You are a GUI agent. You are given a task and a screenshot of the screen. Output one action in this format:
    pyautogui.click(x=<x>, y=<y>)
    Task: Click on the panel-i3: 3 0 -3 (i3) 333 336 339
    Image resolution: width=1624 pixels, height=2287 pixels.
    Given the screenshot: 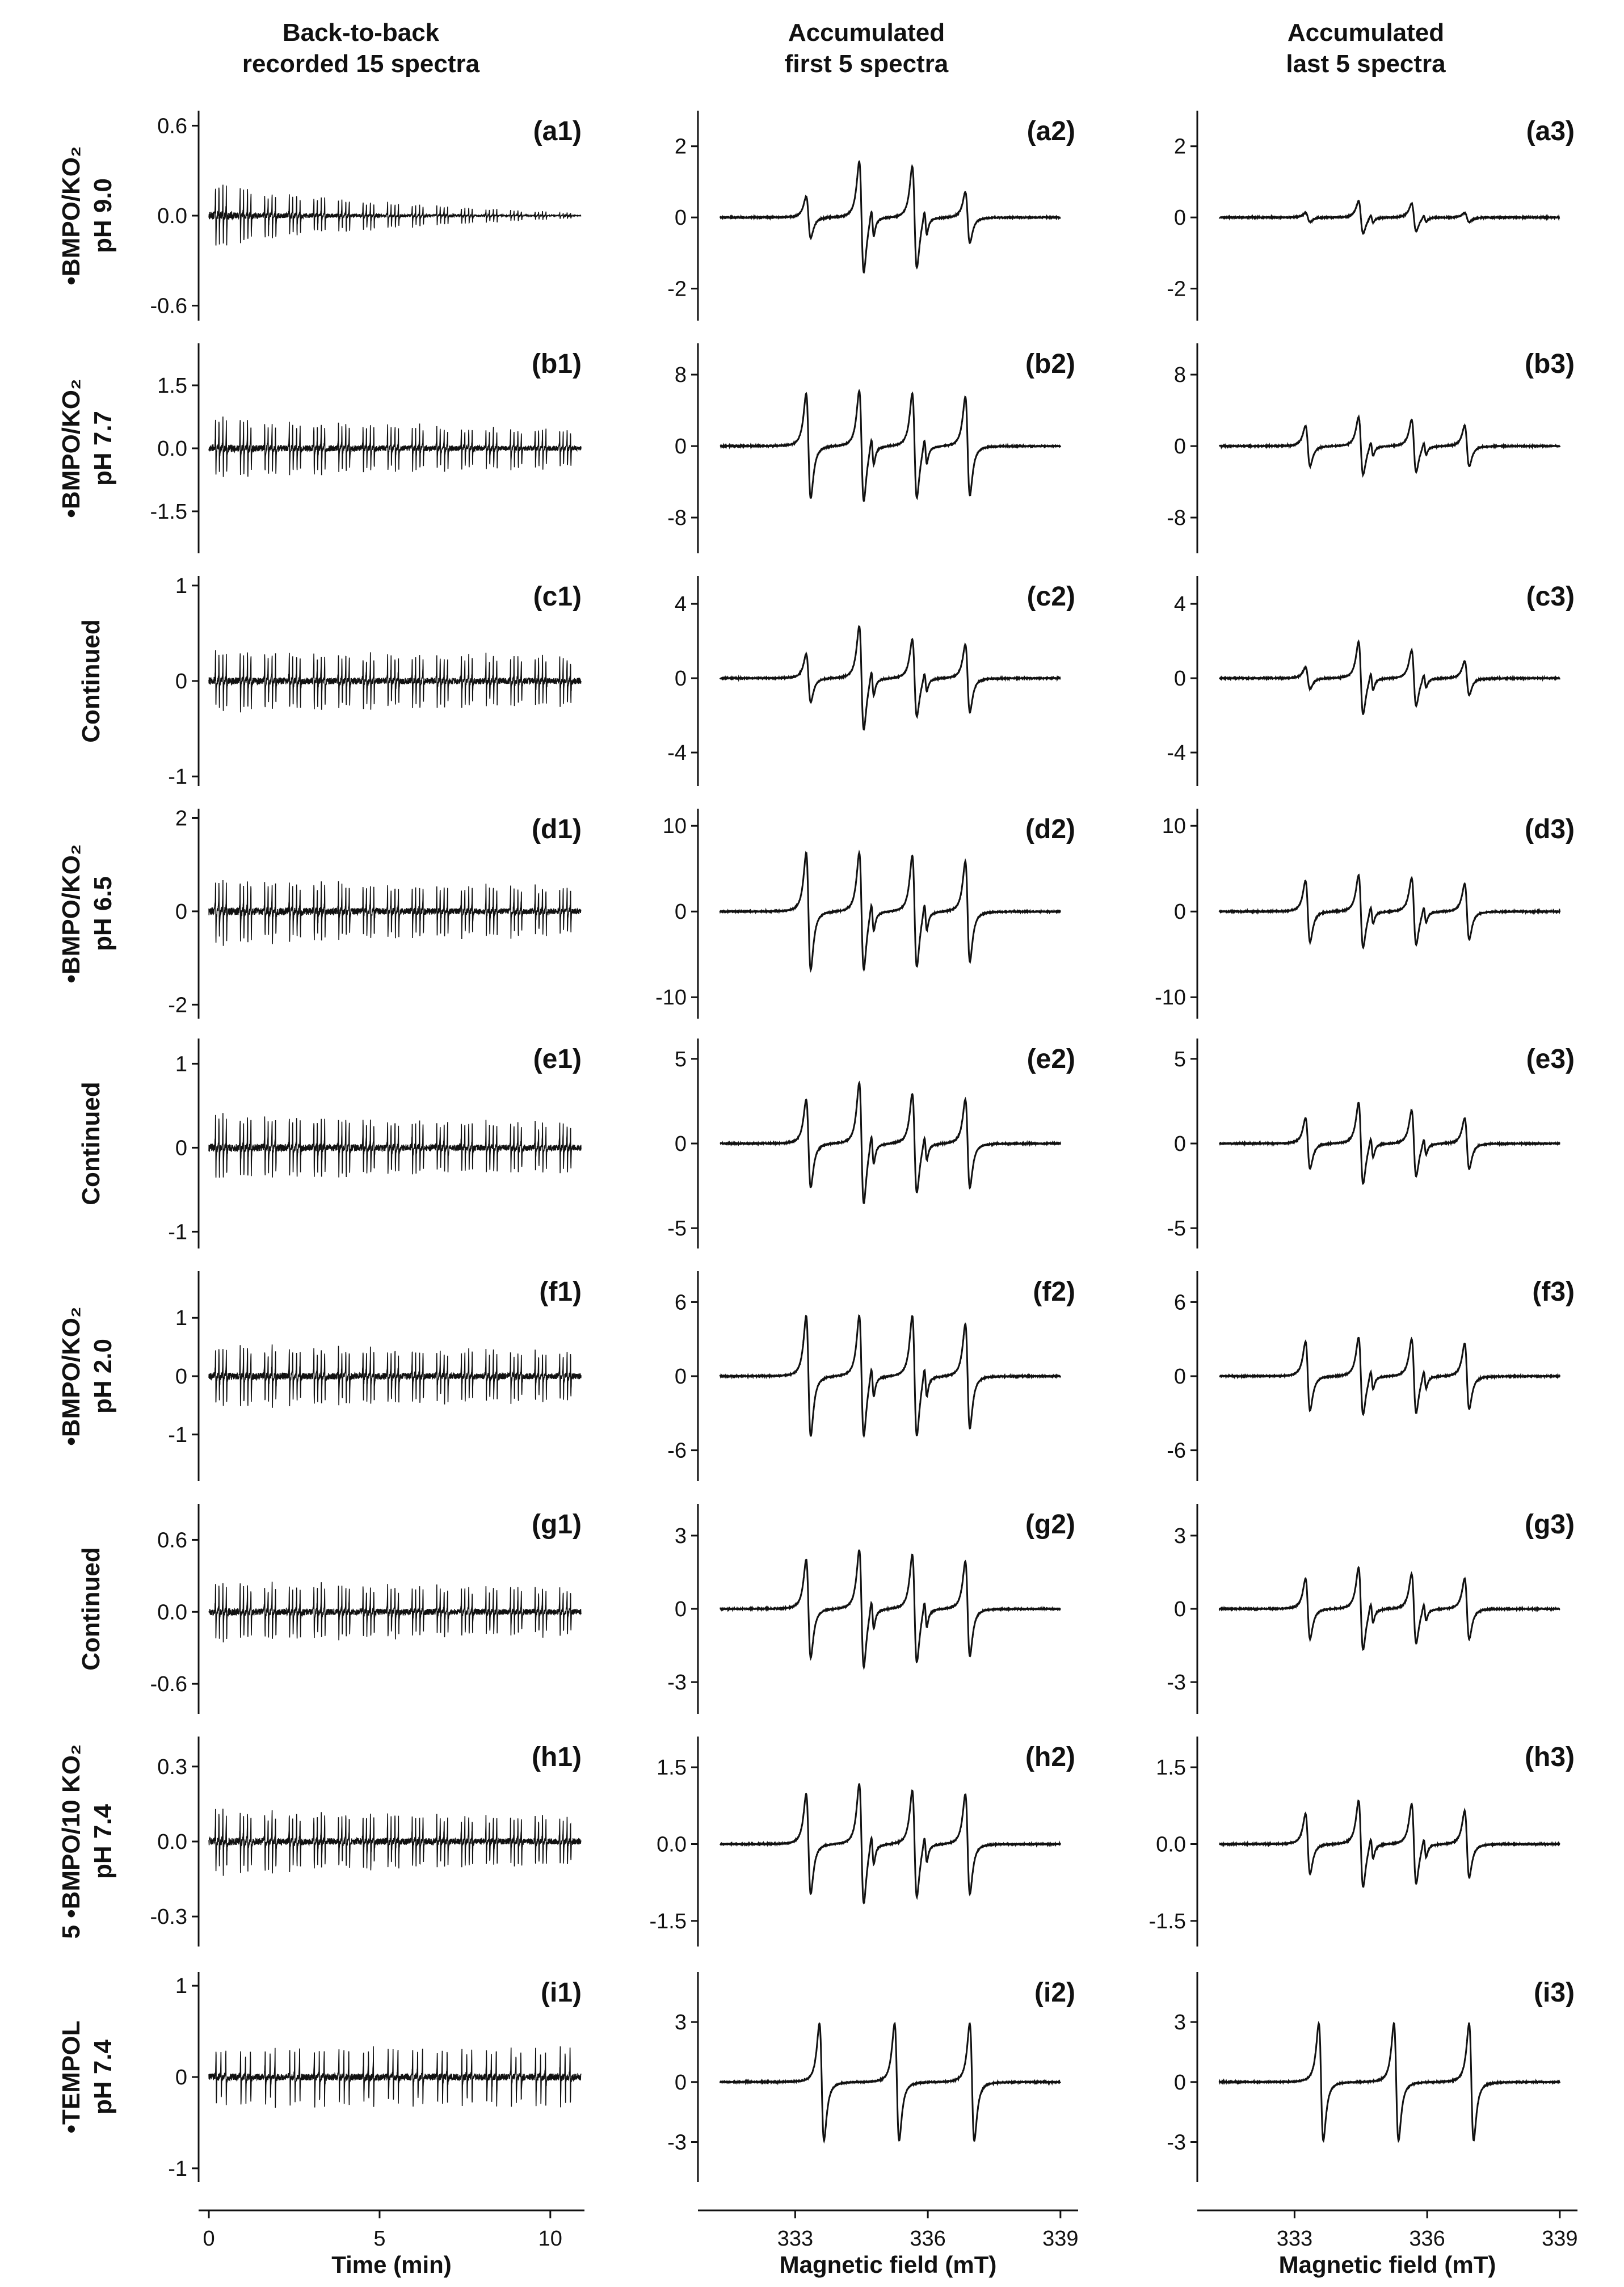 What is the action you would take?
    pyautogui.click(x=1372, y=2111)
    